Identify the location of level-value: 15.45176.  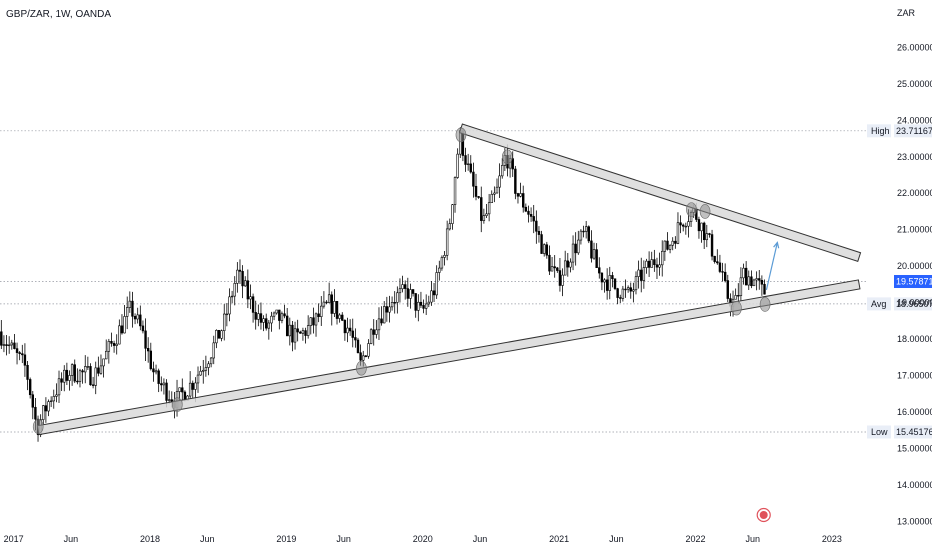
(914, 432).